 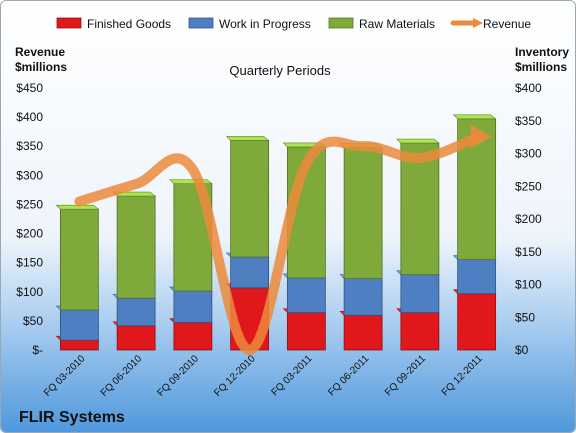 What do you see at coordinates (522, 350) in the screenshot?
I see `right-tick-label: $0` at bounding box center [522, 350].